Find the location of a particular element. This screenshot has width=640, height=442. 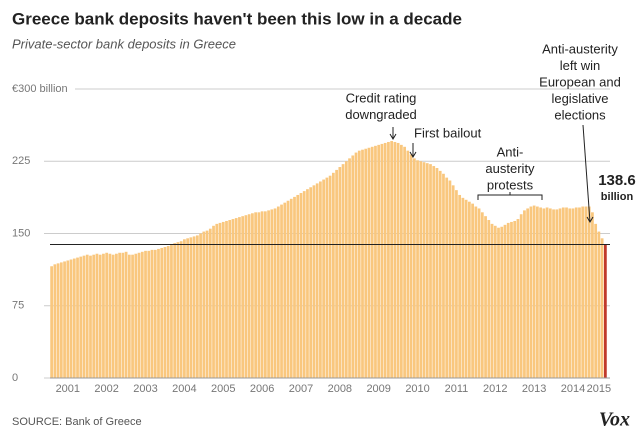

x-tick-label: 2006 is located at coordinates (262, 389).